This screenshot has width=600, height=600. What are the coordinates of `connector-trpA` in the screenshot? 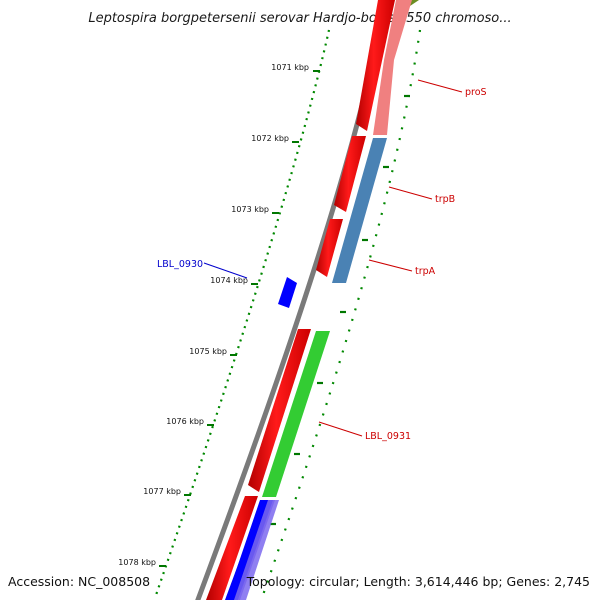 It's located at (390, 265).